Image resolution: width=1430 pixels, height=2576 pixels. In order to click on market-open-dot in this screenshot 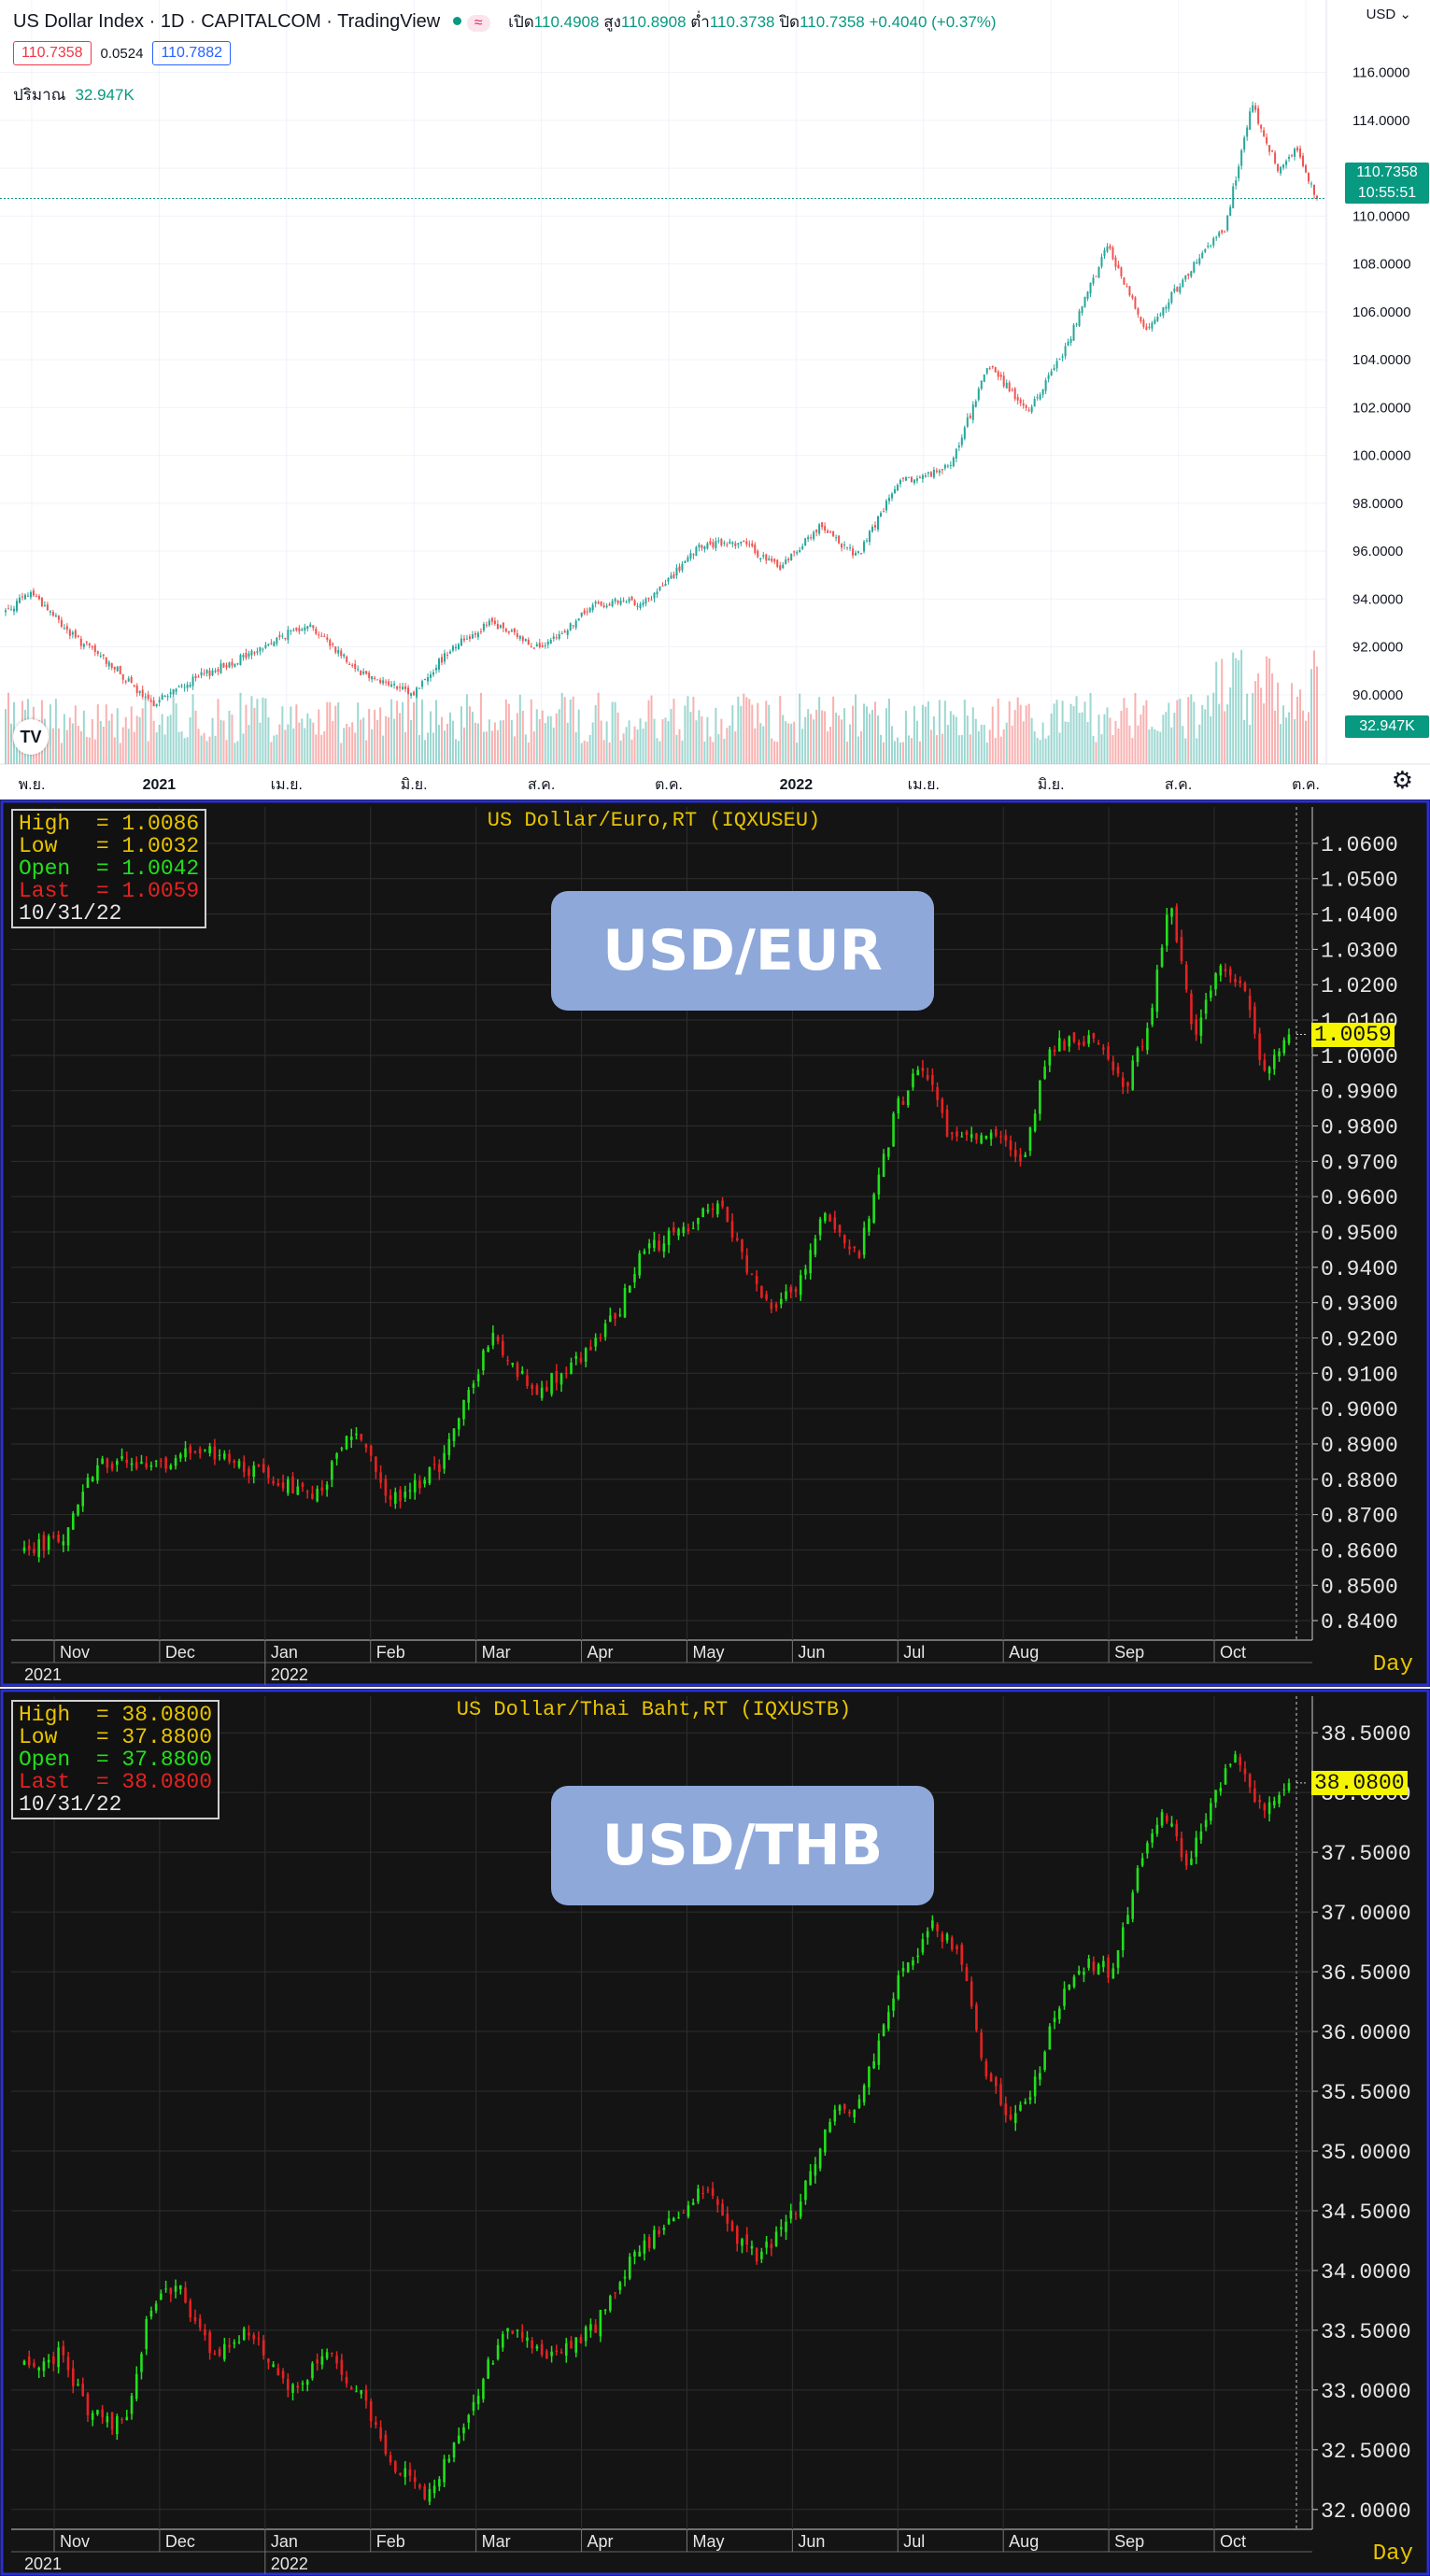, I will do `click(456, 21)`.